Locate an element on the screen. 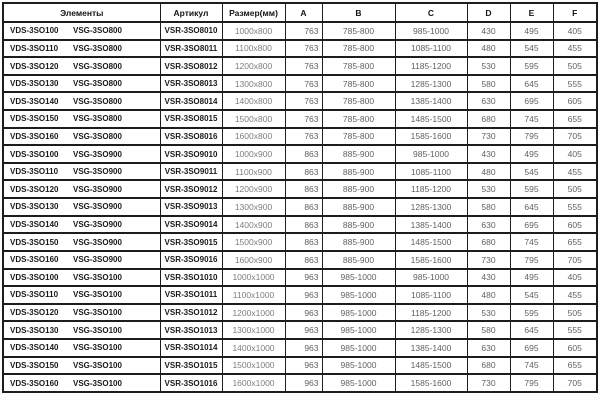 This screenshot has width=600, height=400. value-f: 455 is located at coordinates (575, 171).